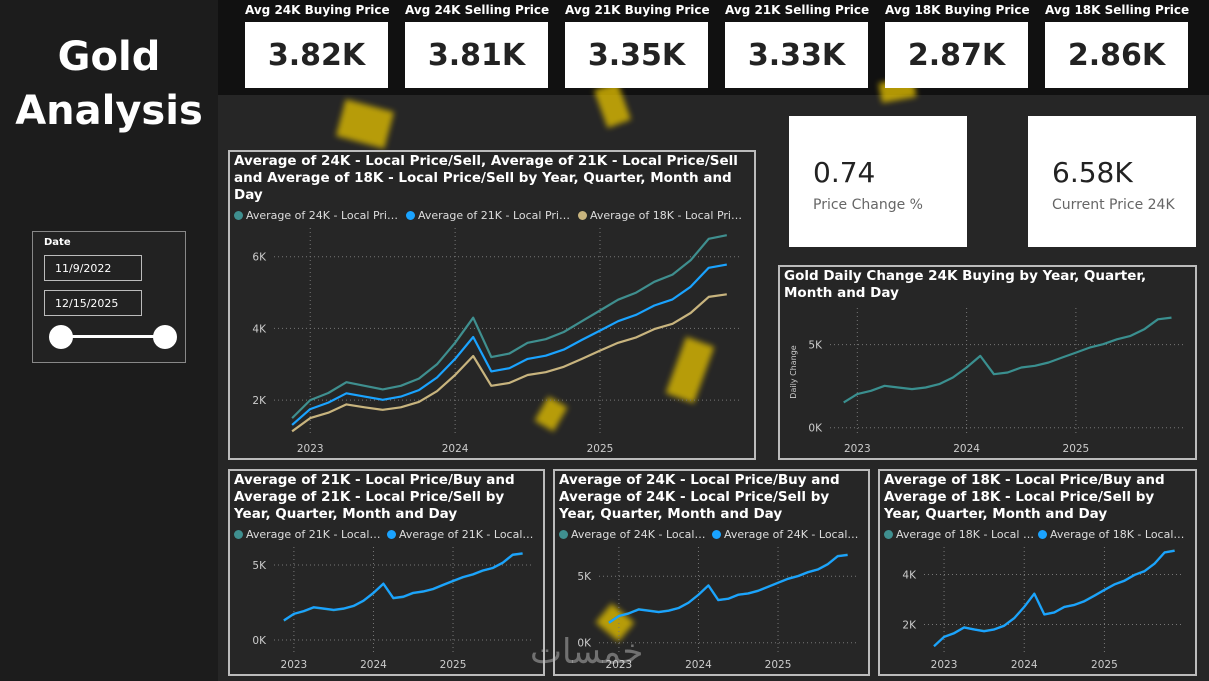 This screenshot has width=1209, height=681. What do you see at coordinates (965, 534) in the screenshot?
I see `legend-label: Average of 18K - Local Price/Buy` at bounding box center [965, 534].